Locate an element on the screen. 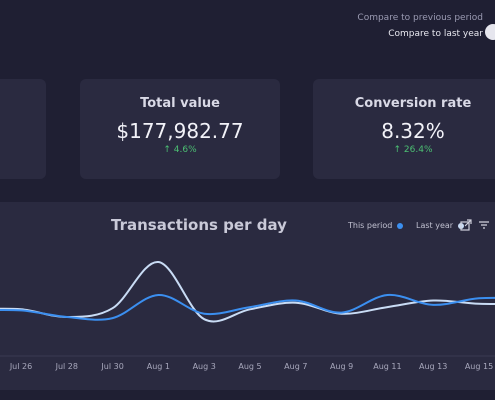  card-value: $177,982.77 is located at coordinates (180, 131).